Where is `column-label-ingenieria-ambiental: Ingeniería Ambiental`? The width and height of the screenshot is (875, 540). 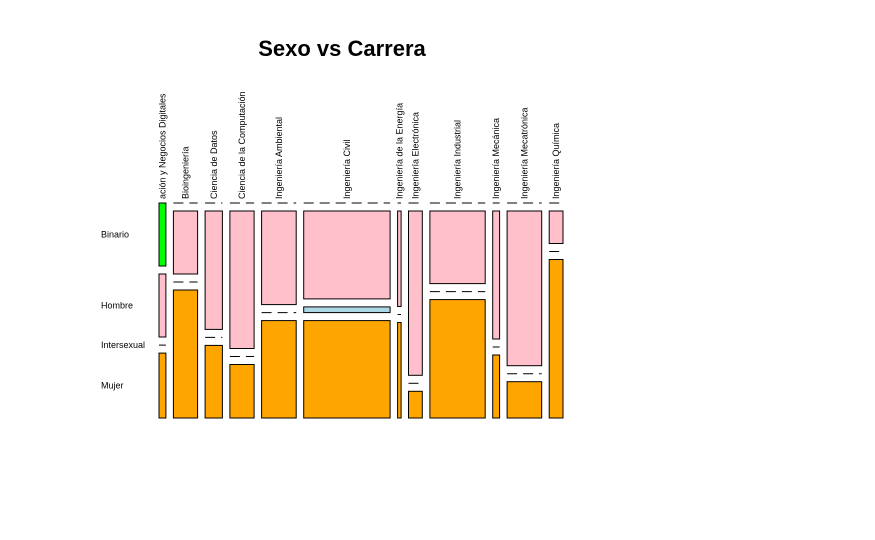
column-label-ingenieria-ambiental: Ingeniería Ambiental is located at coordinates (279, 158).